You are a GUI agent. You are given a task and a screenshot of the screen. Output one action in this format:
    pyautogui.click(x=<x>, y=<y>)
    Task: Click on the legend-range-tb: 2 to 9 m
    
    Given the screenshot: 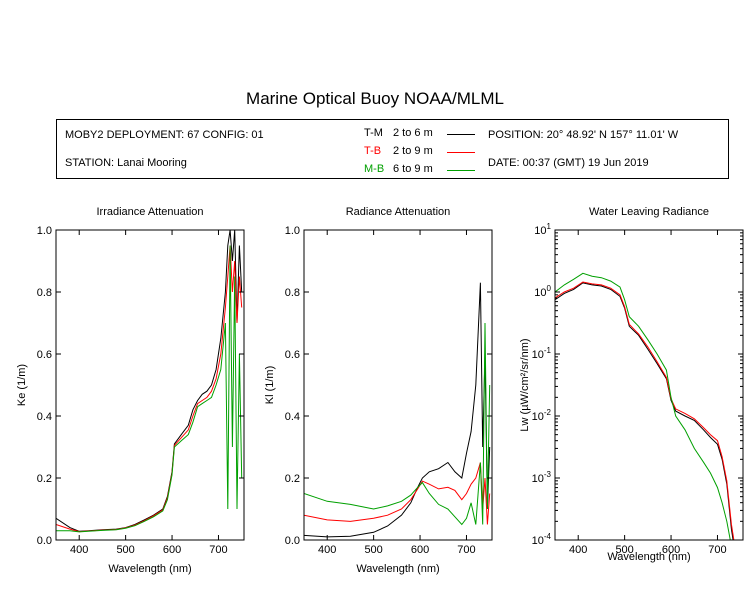 What is the action you would take?
    pyautogui.click(x=413, y=151)
    